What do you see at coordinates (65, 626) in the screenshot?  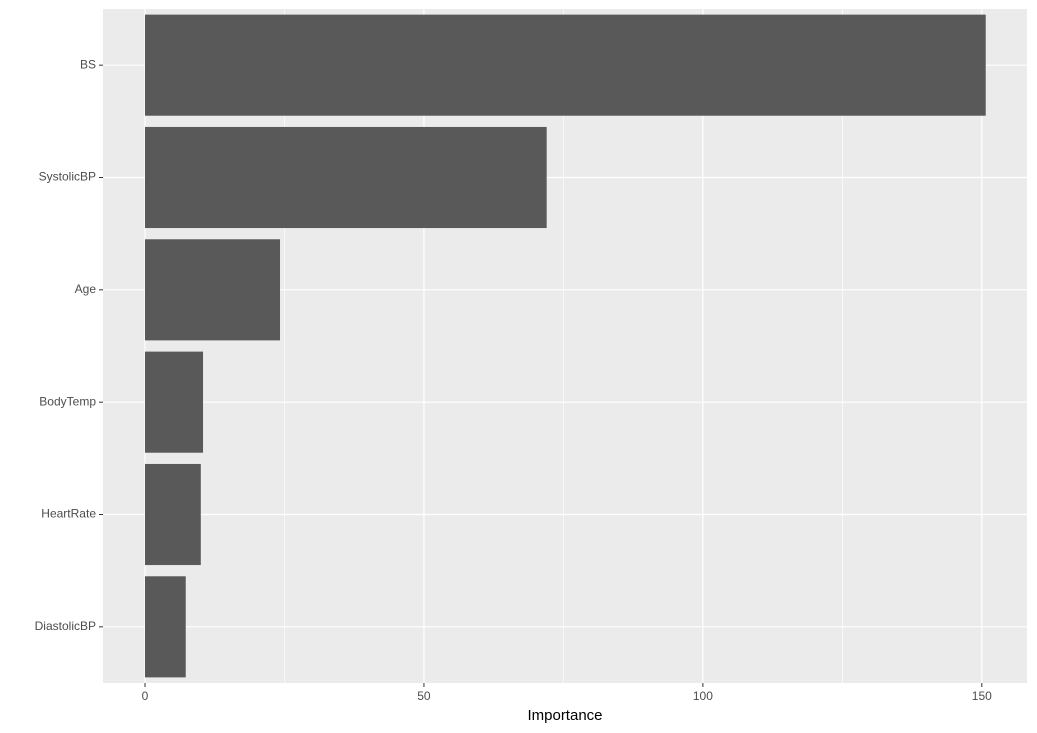 I see `y-tick-label: DiastolicBP` at bounding box center [65, 626].